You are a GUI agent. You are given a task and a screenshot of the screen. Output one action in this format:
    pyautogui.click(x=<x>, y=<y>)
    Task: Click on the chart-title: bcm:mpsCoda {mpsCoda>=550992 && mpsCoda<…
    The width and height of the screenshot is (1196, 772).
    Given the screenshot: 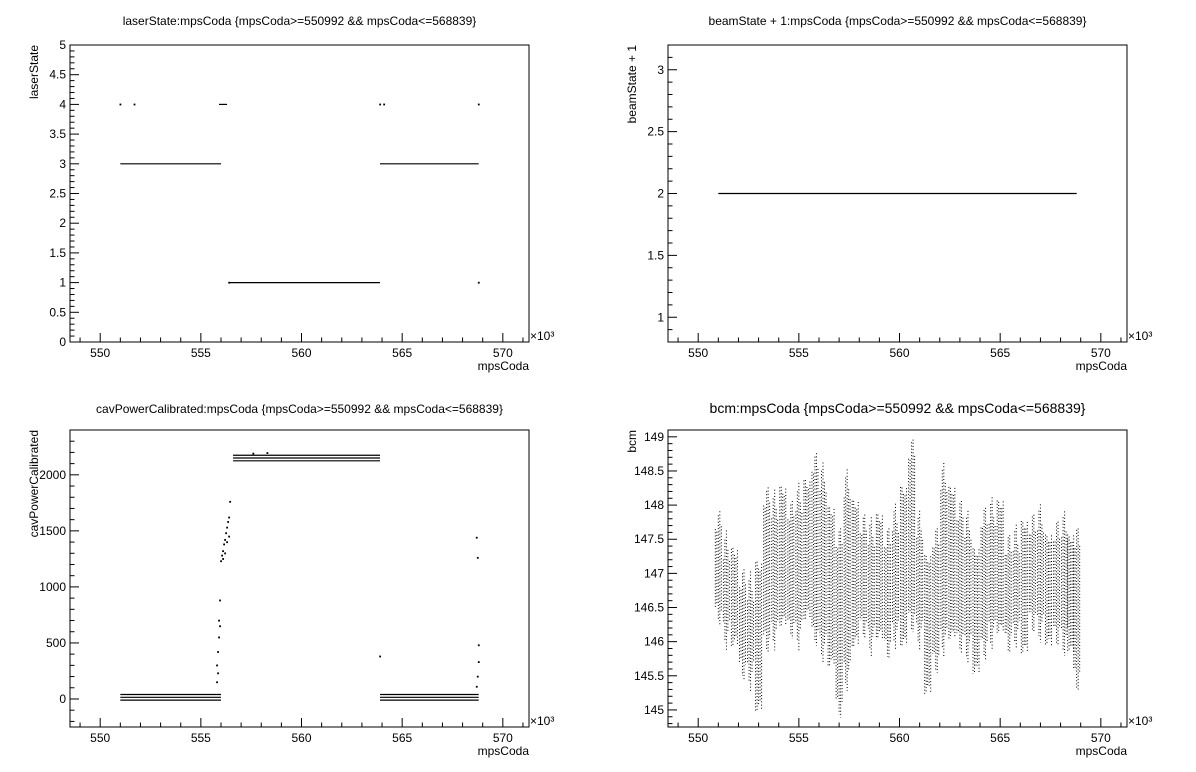 What is the action you would take?
    pyautogui.click(x=898, y=408)
    